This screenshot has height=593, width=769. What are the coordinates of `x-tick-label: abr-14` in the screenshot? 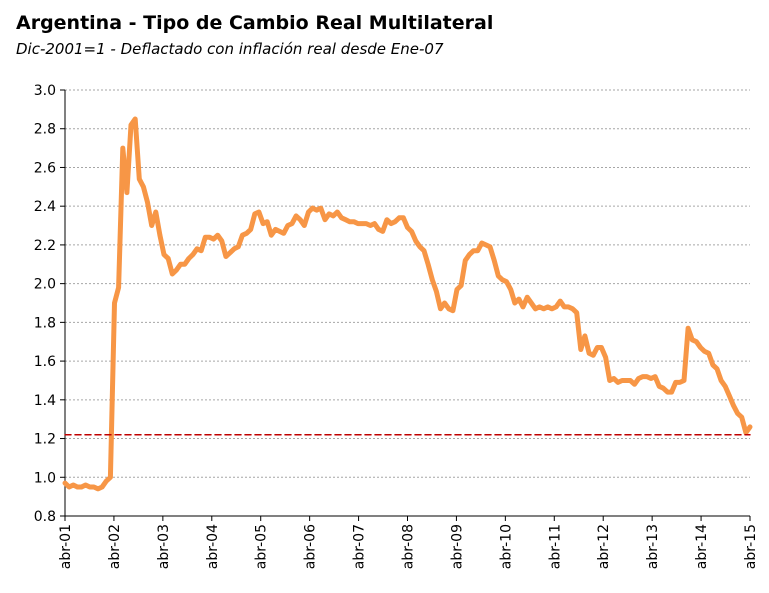 It's located at (702, 546).